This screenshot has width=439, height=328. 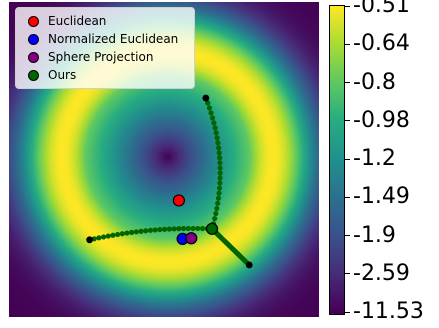 I want to click on colorbar-tick: -0.8, so click(x=370, y=83).